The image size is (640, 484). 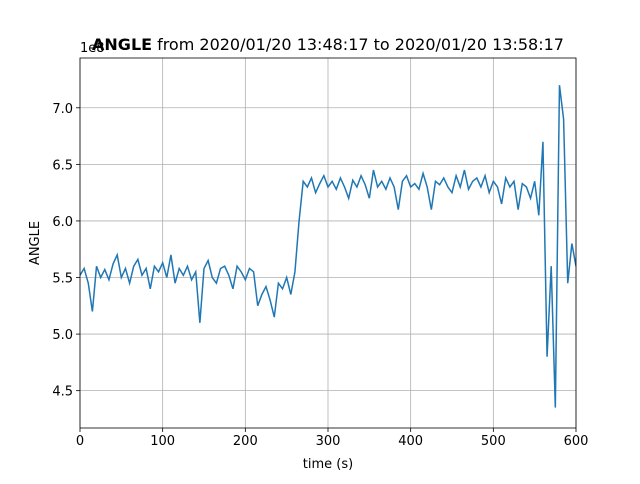 What do you see at coordinates (35, 243) in the screenshot?
I see `y-axis-label: ANGLE` at bounding box center [35, 243].